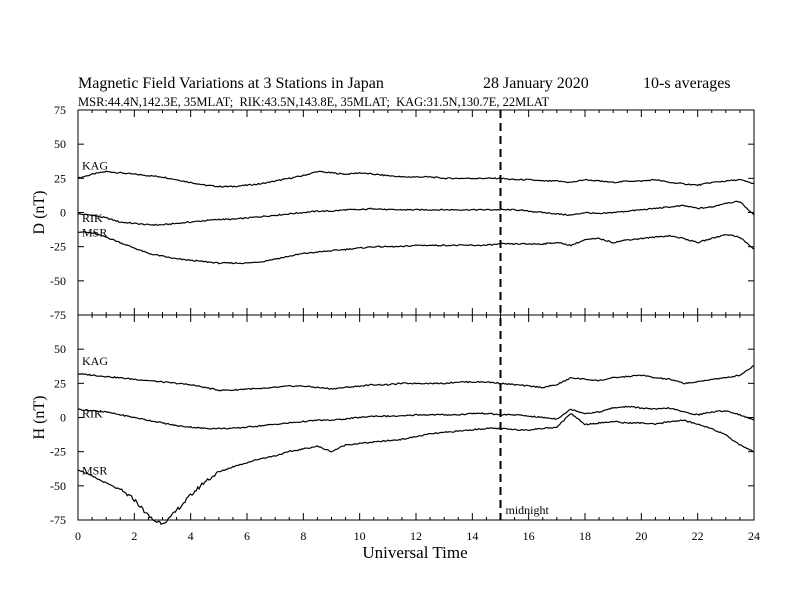  What do you see at coordinates (94, 233) in the screenshot?
I see `series-label-D-MSR: MSR` at bounding box center [94, 233].